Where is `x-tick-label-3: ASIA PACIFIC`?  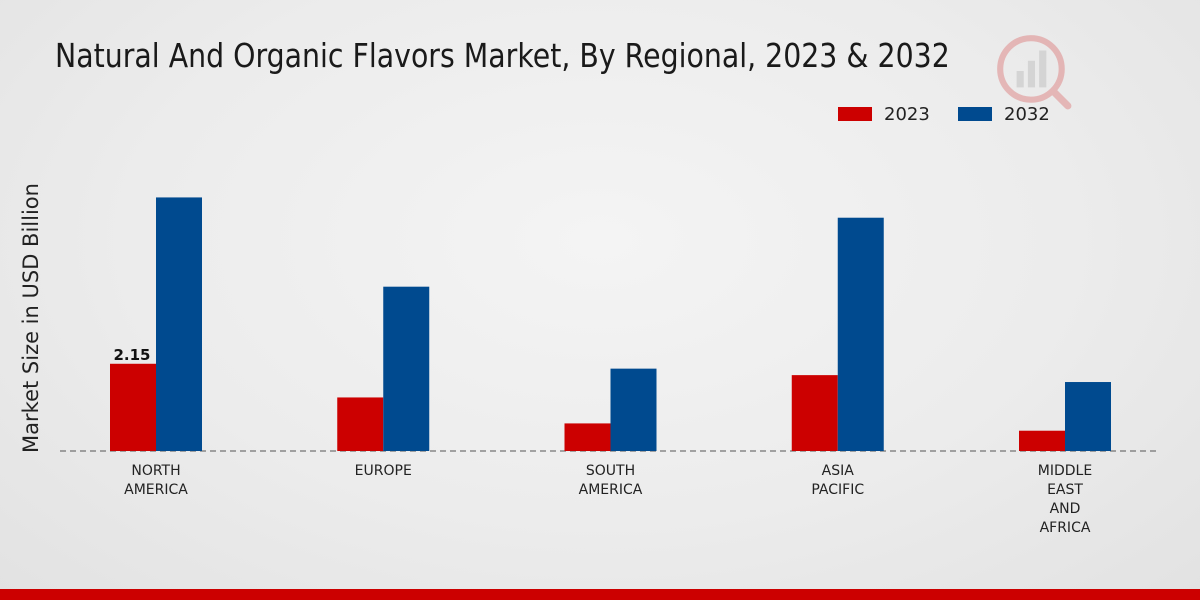 x-tick-label-3: ASIA PACIFIC is located at coordinates (837, 480).